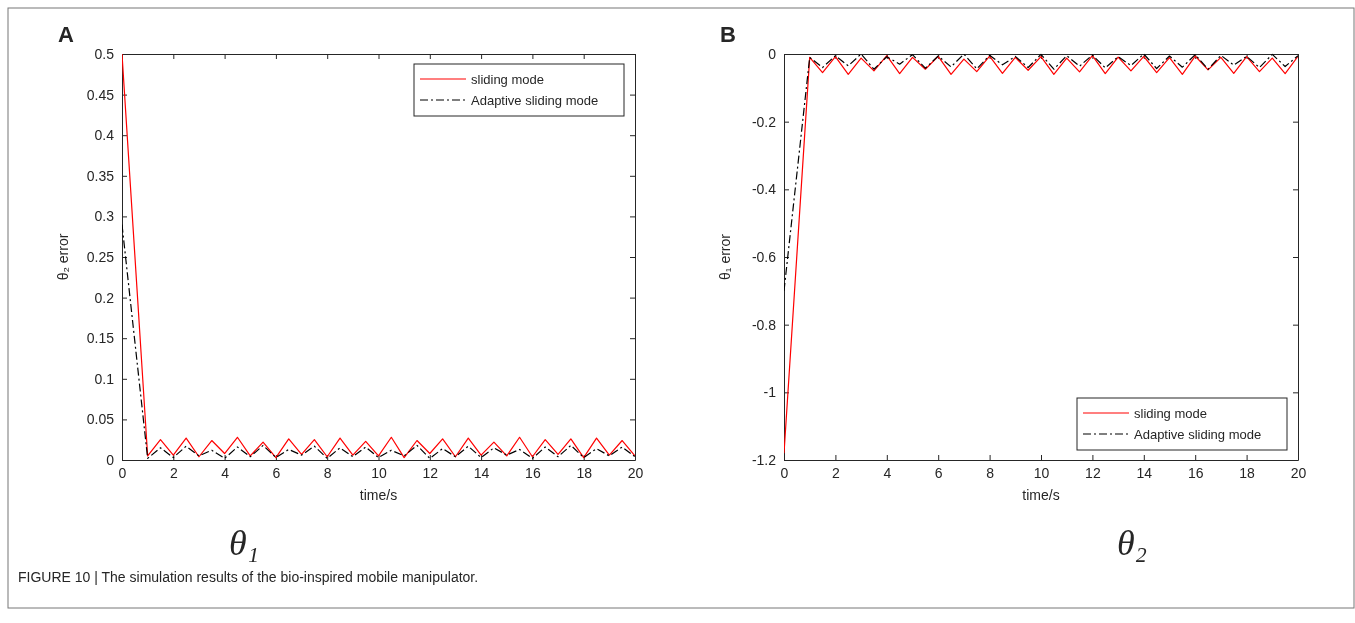 Image resolution: width=1355 pixels, height=623 pixels. What do you see at coordinates (66, 34) in the screenshot?
I see `chart-title: A` at bounding box center [66, 34].